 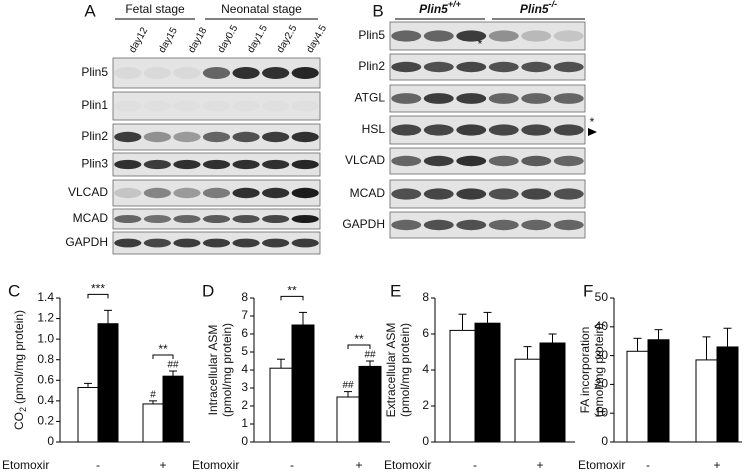 What do you see at coordinates (45, 297) in the screenshot?
I see `y-tick-label: 1.4` at bounding box center [45, 297].